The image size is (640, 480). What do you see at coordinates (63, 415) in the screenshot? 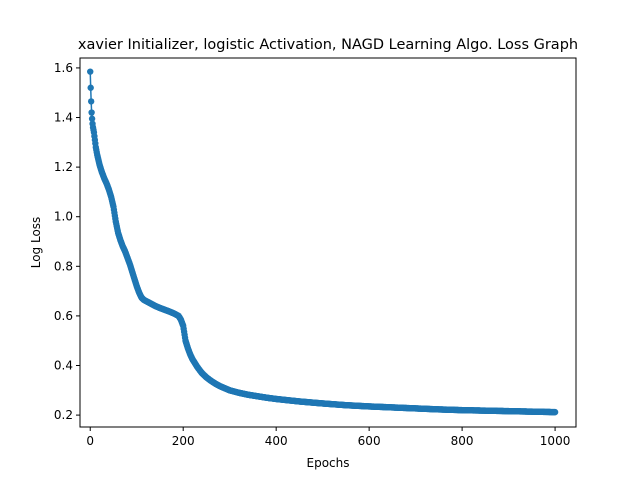
I see `y-tick-label: 0.2` at bounding box center [63, 415].